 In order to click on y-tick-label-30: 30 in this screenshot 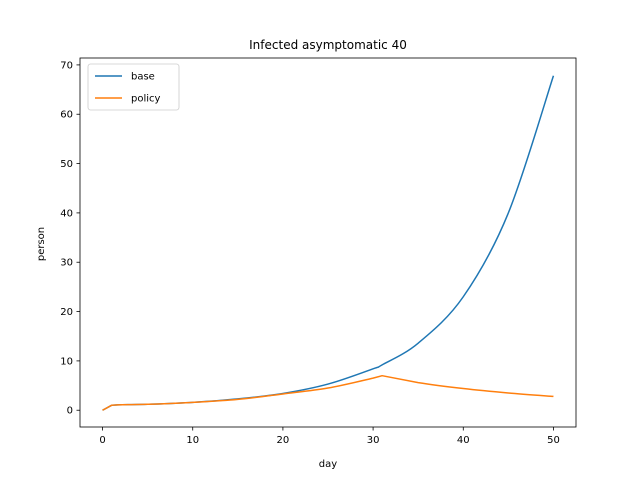, I will do `click(66, 263)`.